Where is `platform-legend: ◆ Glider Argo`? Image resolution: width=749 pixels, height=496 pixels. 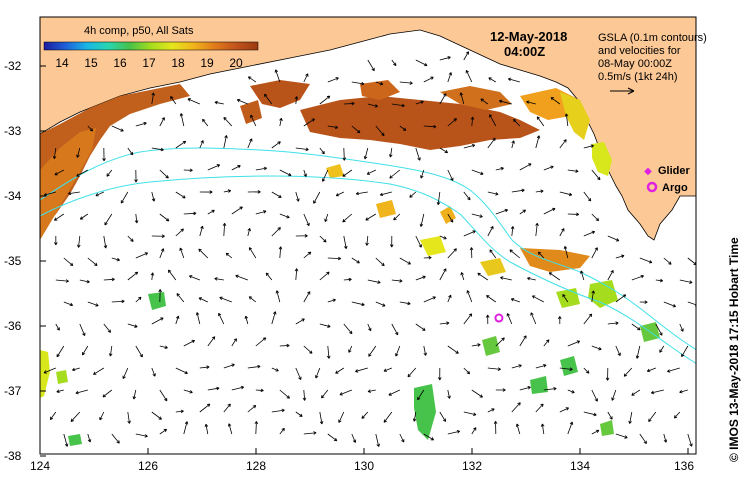 platform-legend: ◆ Glider Argo is located at coordinates (667, 179).